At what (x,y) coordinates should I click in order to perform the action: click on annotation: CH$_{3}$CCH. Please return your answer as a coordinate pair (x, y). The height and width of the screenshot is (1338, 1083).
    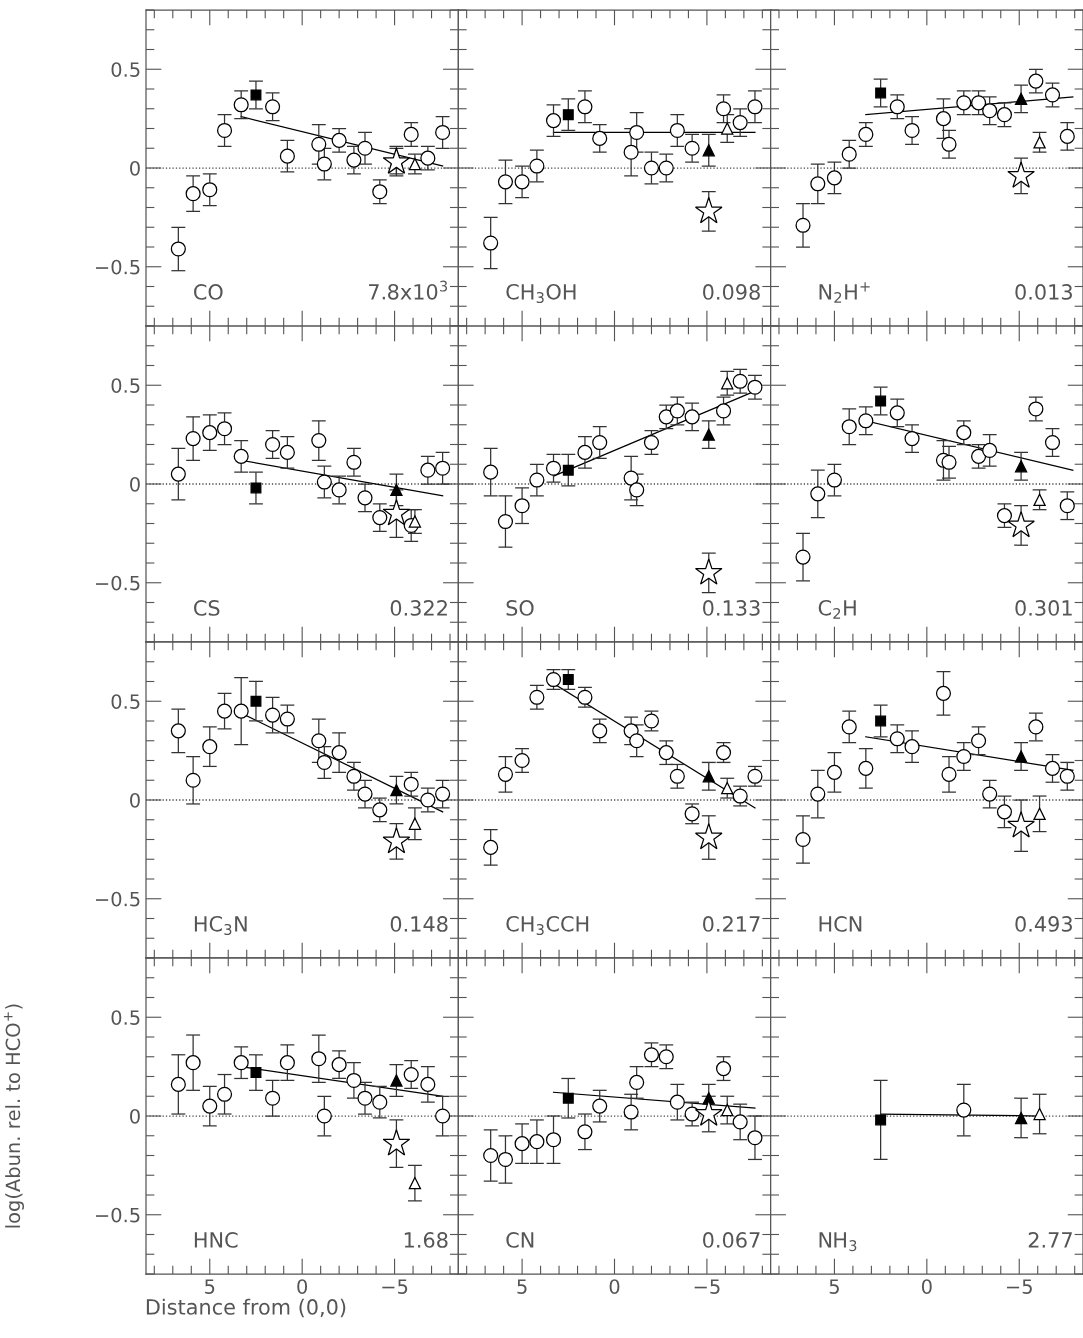
    Looking at the image, I should click on (547, 925).